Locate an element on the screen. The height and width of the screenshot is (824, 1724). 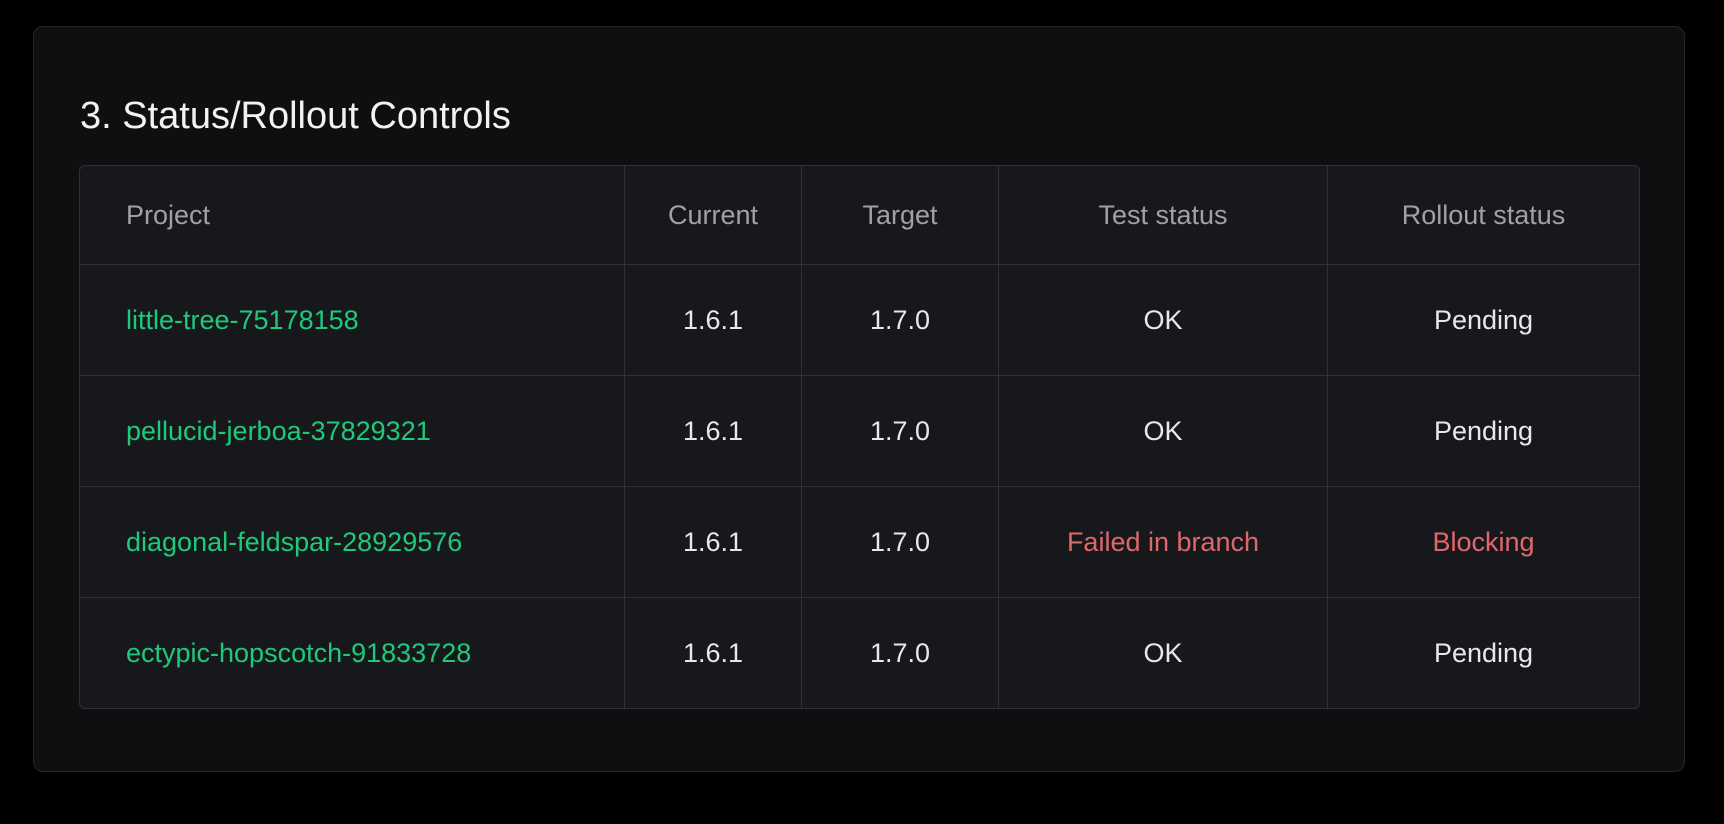
project-link-cell: little-tree-75178158 is located at coordinates (352, 320).